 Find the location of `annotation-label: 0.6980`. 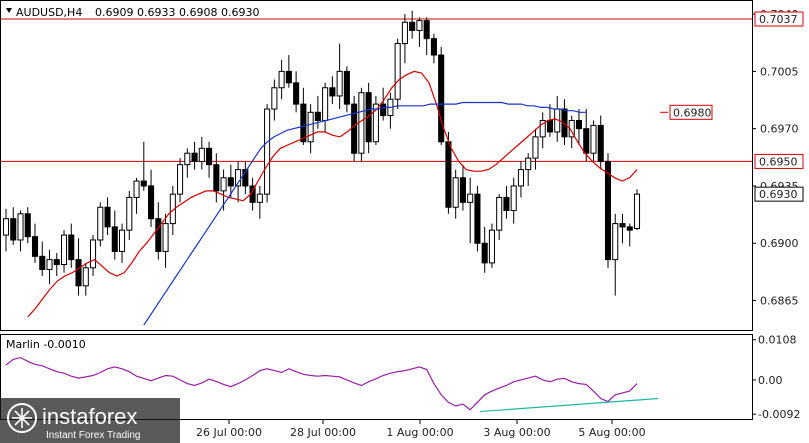

annotation-label: 0.6980 is located at coordinates (692, 112).